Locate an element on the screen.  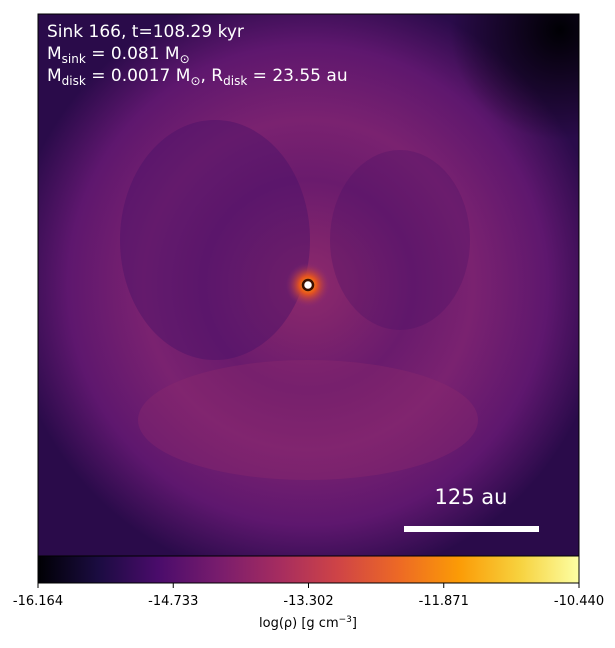
superscript: −3 is located at coordinates (345, 620).